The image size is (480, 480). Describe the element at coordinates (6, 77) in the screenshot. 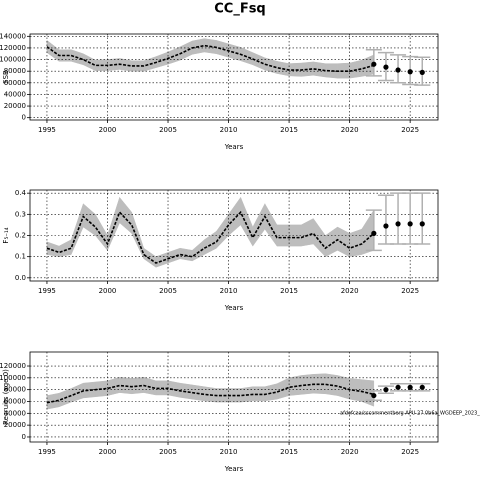

I see `y-axis-label: SSB` at that location.